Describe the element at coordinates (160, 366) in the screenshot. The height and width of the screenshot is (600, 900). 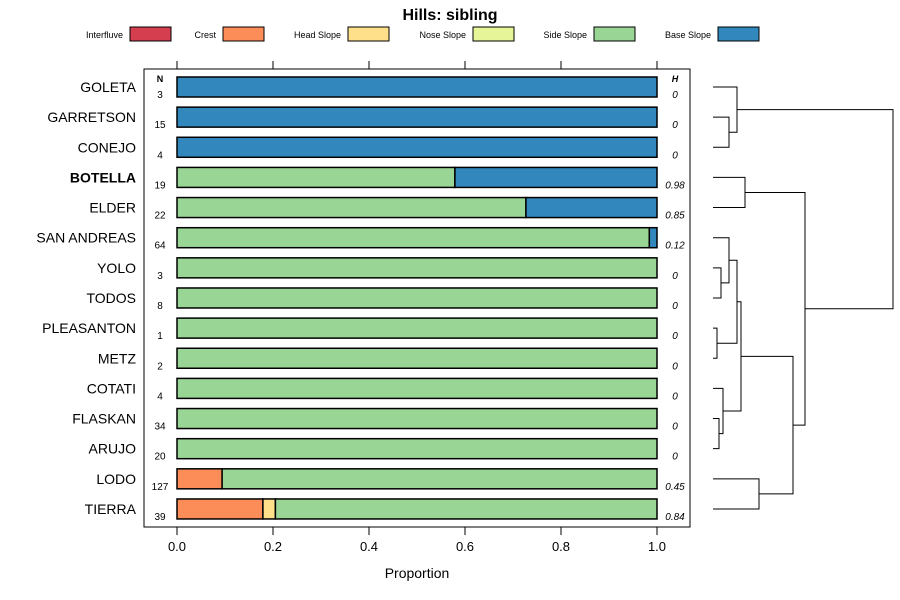
I see `n-value: 2` at that location.